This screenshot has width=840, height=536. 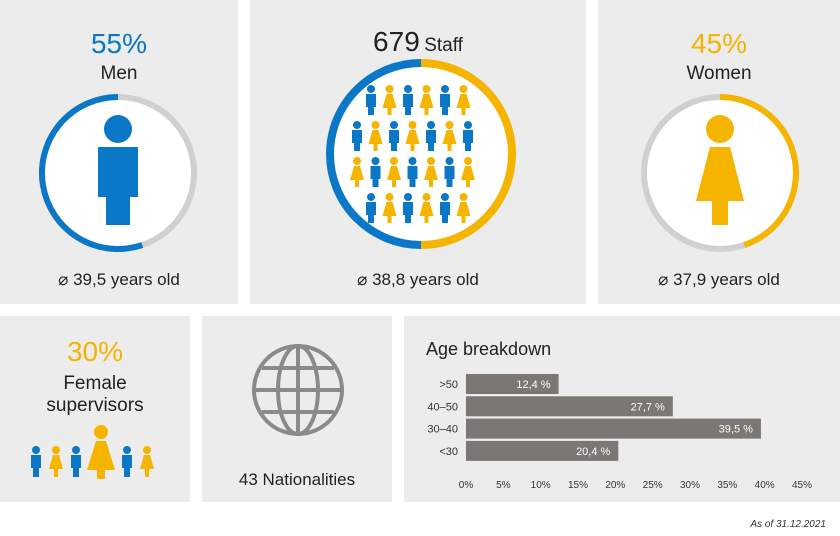 I want to click on supervisors-label-line1: Female, so click(x=95, y=383).